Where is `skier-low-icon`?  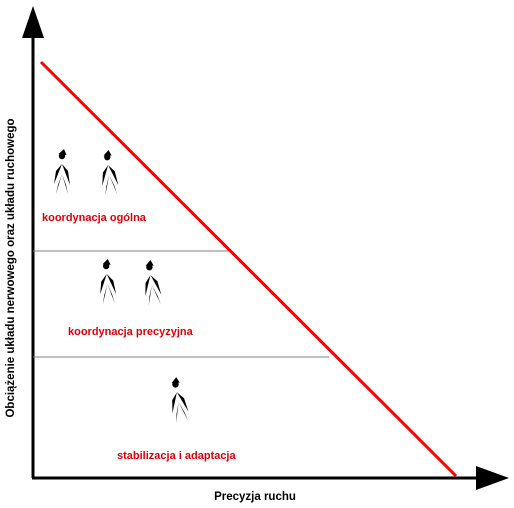 skier-low-icon is located at coordinates (179, 402).